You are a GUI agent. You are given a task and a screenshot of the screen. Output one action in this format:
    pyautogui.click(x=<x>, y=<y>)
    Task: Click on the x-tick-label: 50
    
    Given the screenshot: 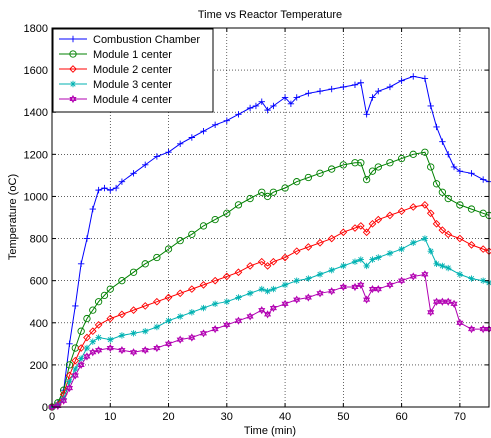 What is the action you would take?
    pyautogui.click(x=343, y=417)
    